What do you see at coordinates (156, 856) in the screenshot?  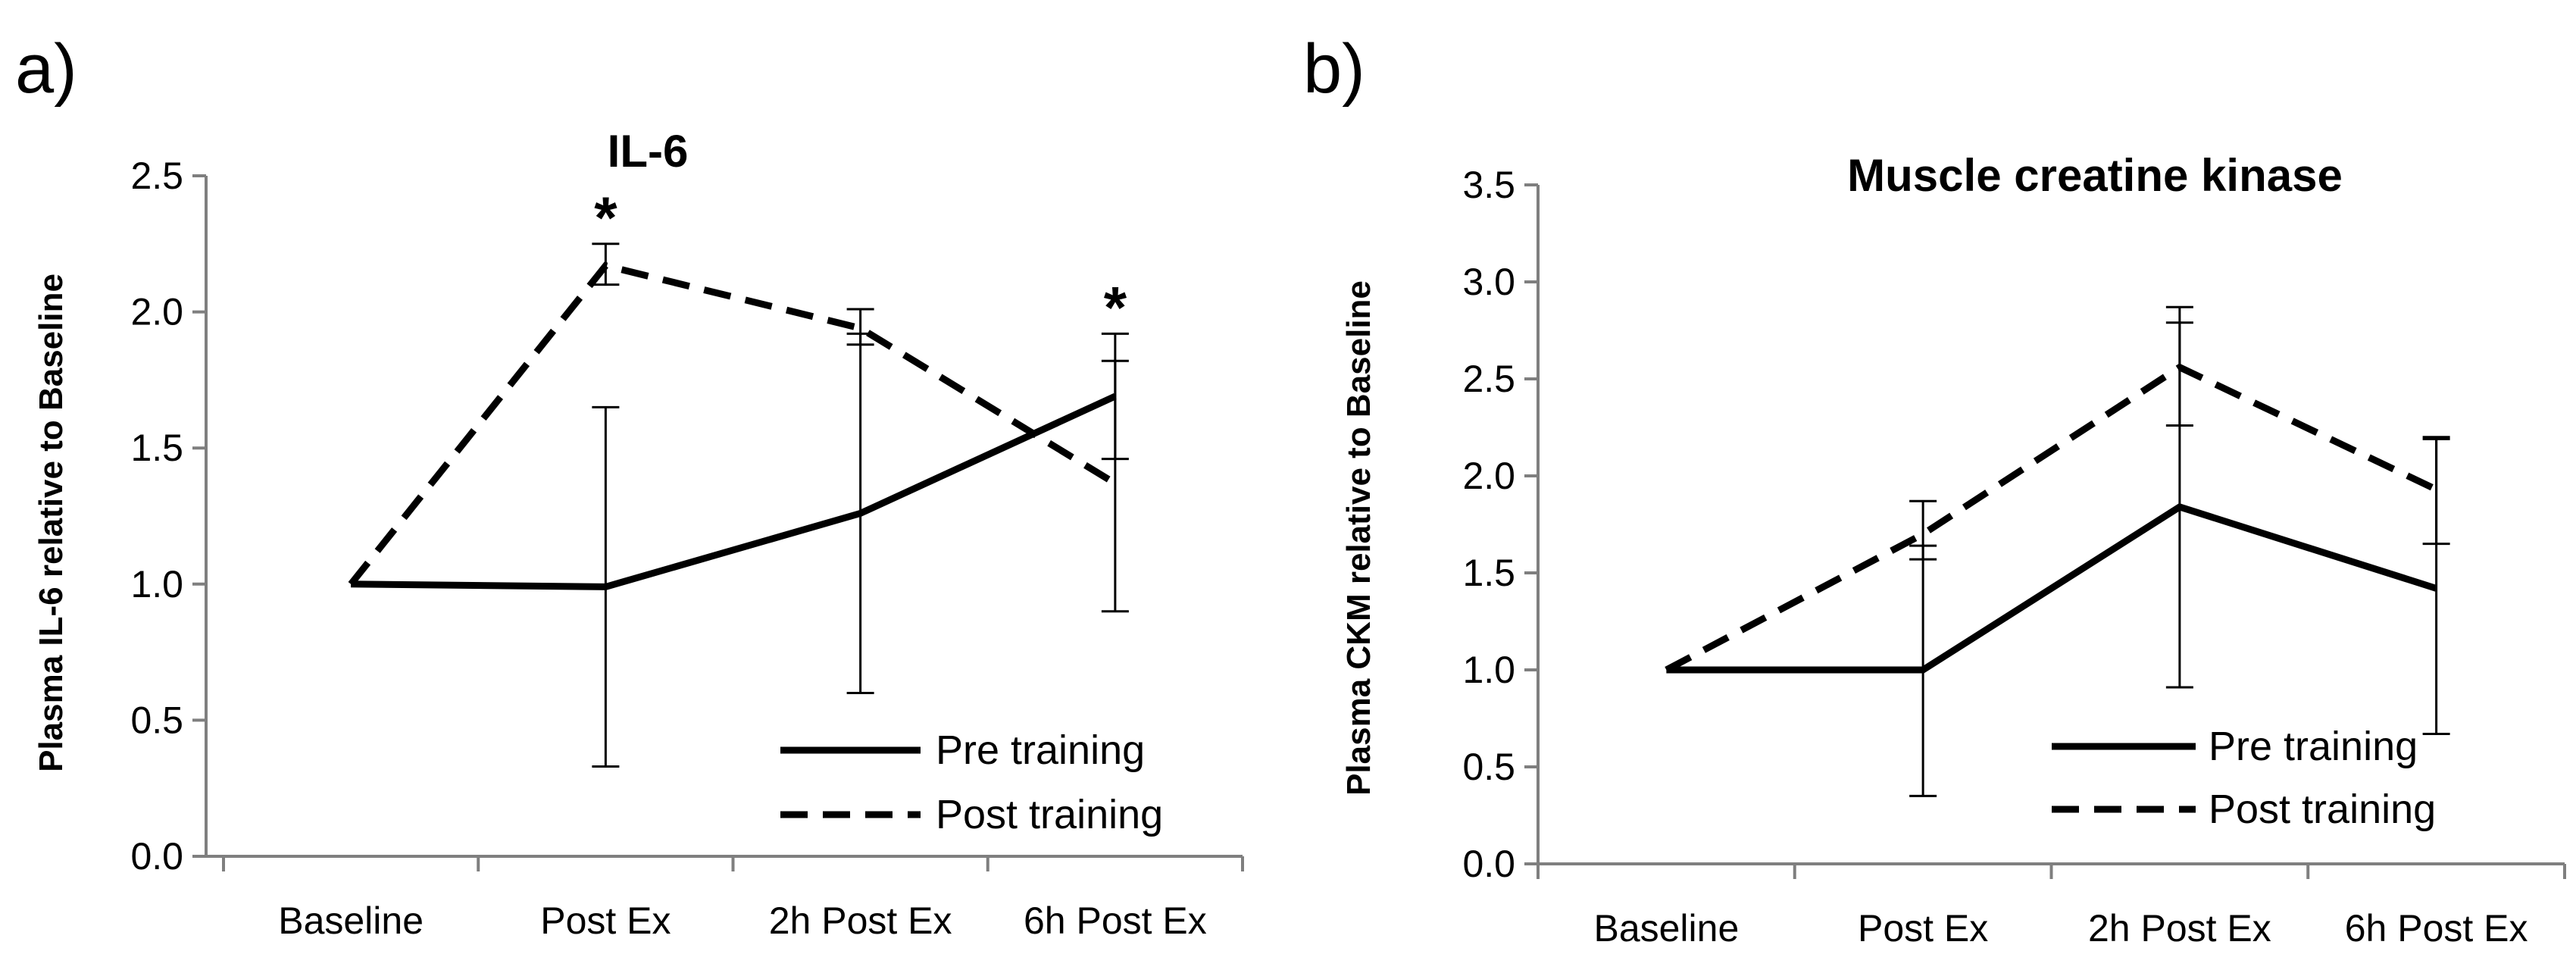 I see `y-tick-label-a: 0.0` at bounding box center [156, 856].